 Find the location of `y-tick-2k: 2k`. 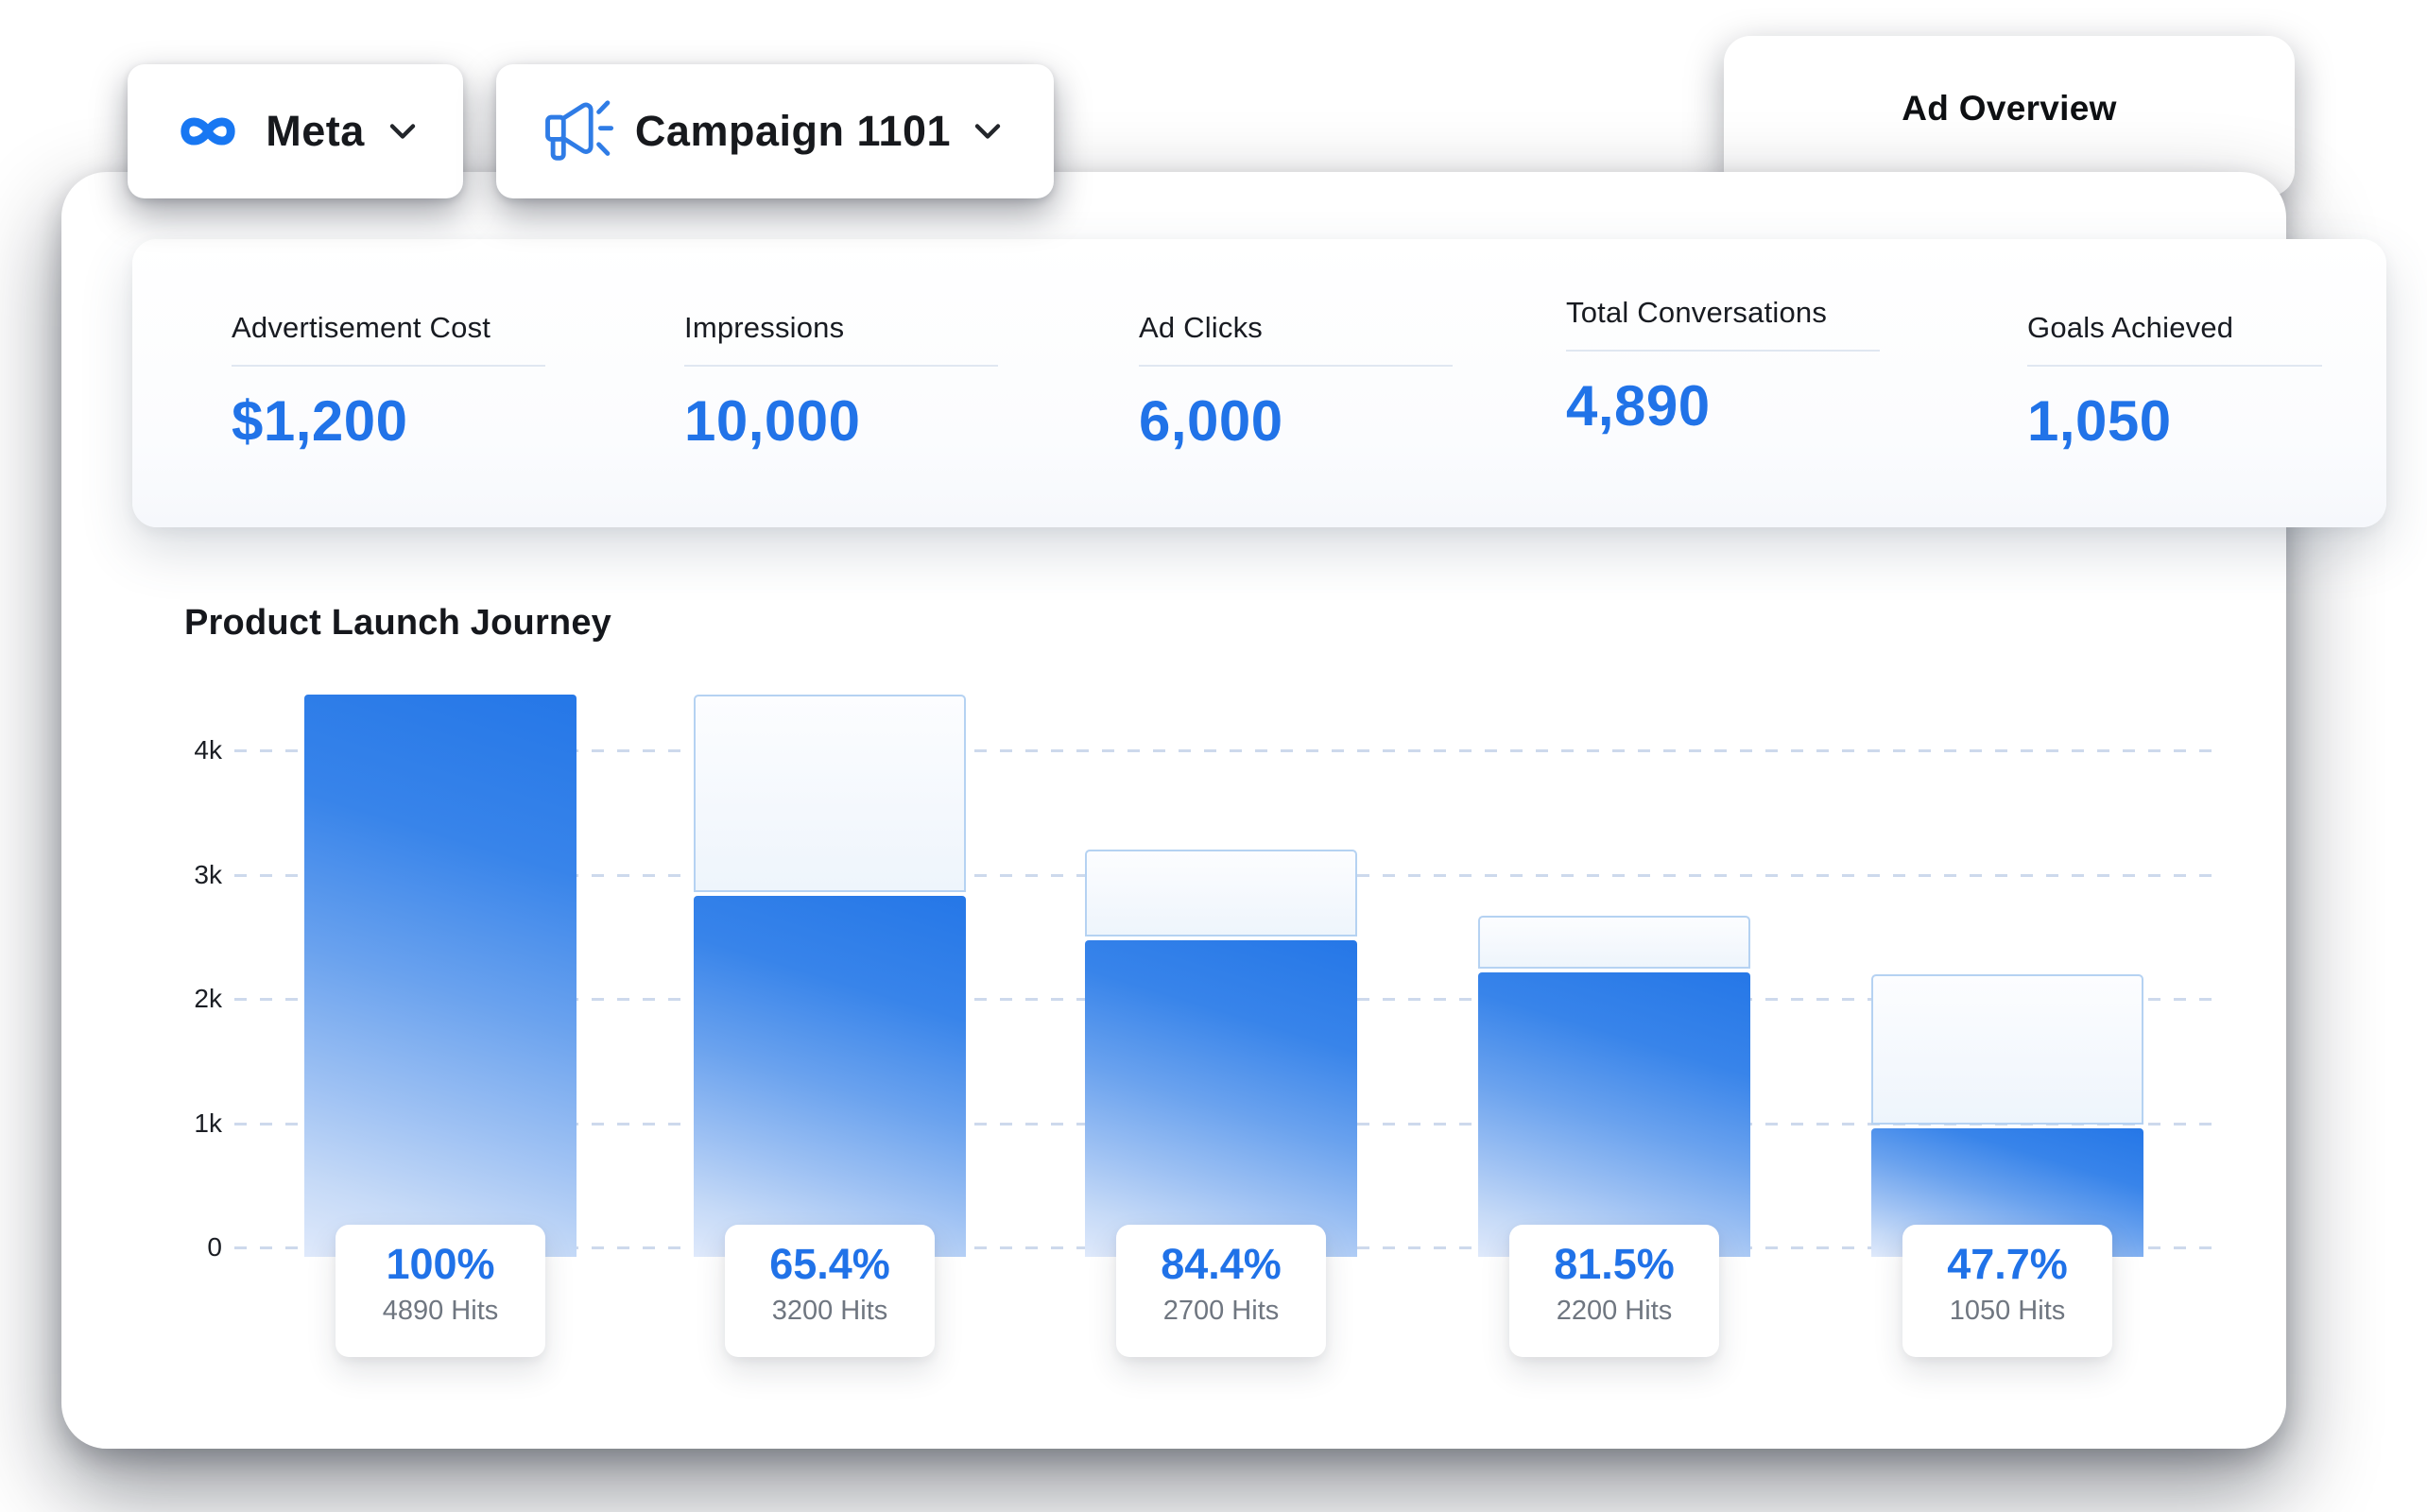

y-tick-2k: 2k is located at coordinates (208, 999).